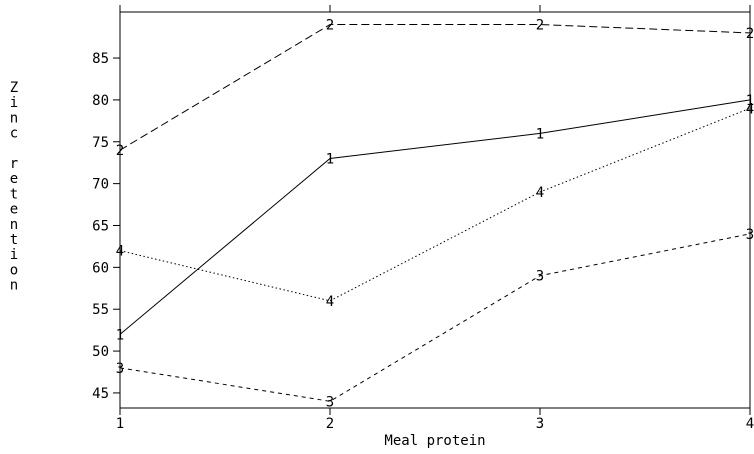  What do you see at coordinates (100, 226) in the screenshot?
I see `y-tick-label: 65` at bounding box center [100, 226].